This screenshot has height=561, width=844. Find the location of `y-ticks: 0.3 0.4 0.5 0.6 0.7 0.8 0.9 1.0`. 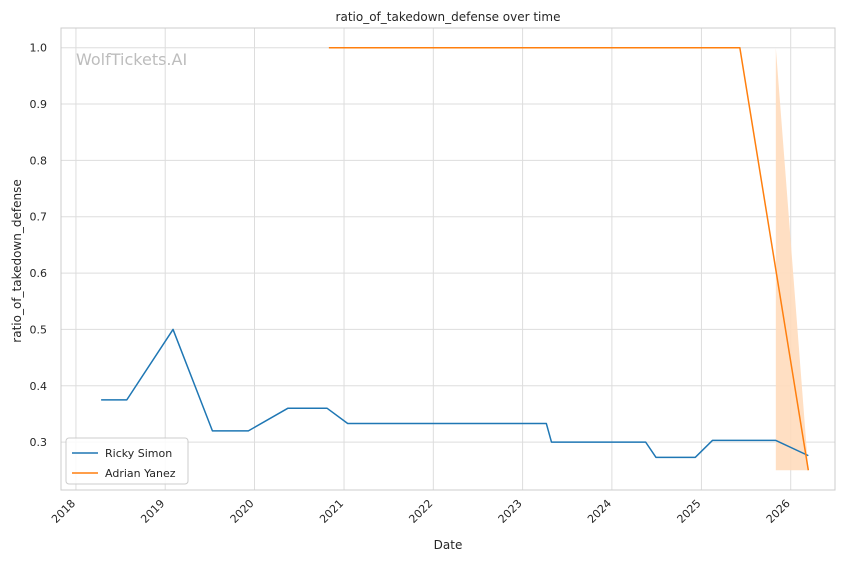

y-ticks: 0.3 0.4 0.5 0.6 0.7 0.8 0.9 1.0 is located at coordinates (39, 245).